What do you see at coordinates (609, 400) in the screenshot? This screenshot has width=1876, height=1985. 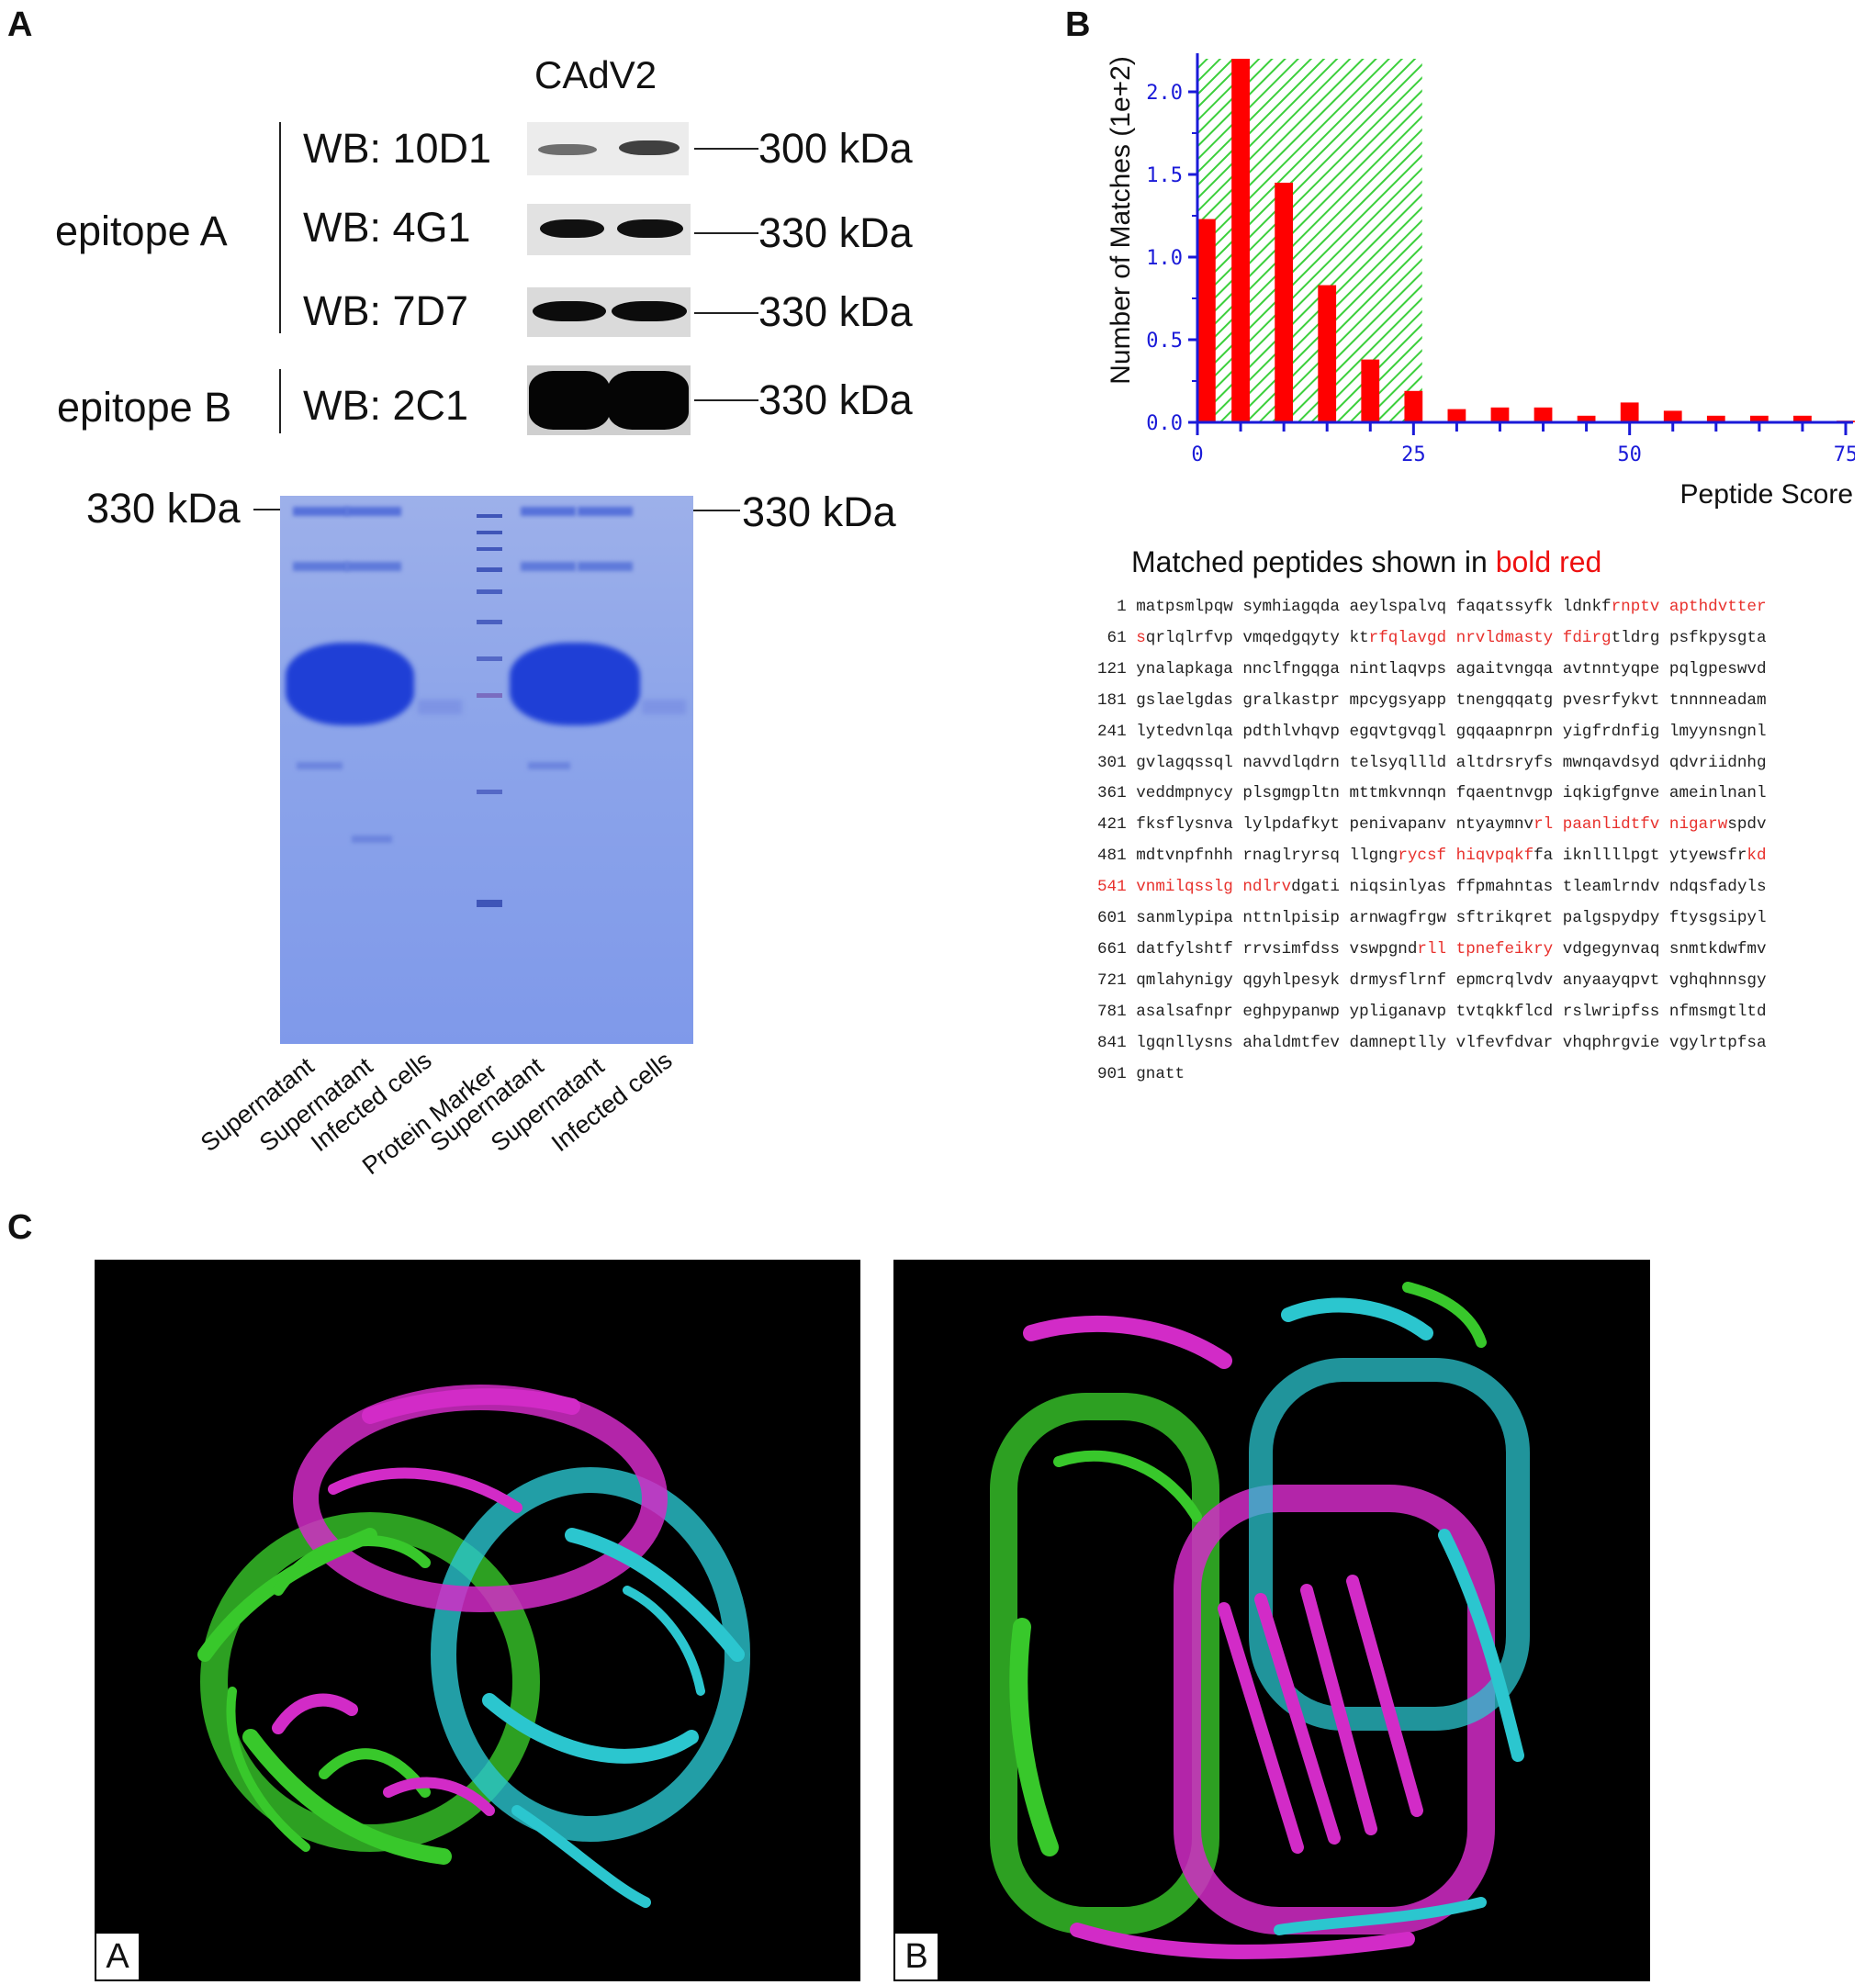 I see `western-blot-2c1` at bounding box center [609, 400].